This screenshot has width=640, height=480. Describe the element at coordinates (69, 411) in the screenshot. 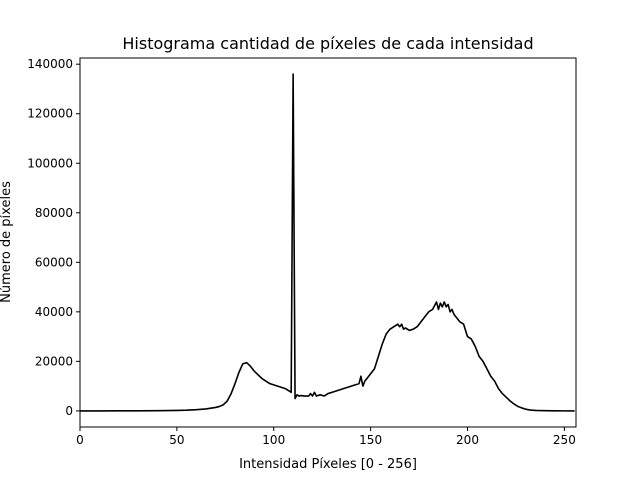

I see `y-tick-label: 0` at that location.